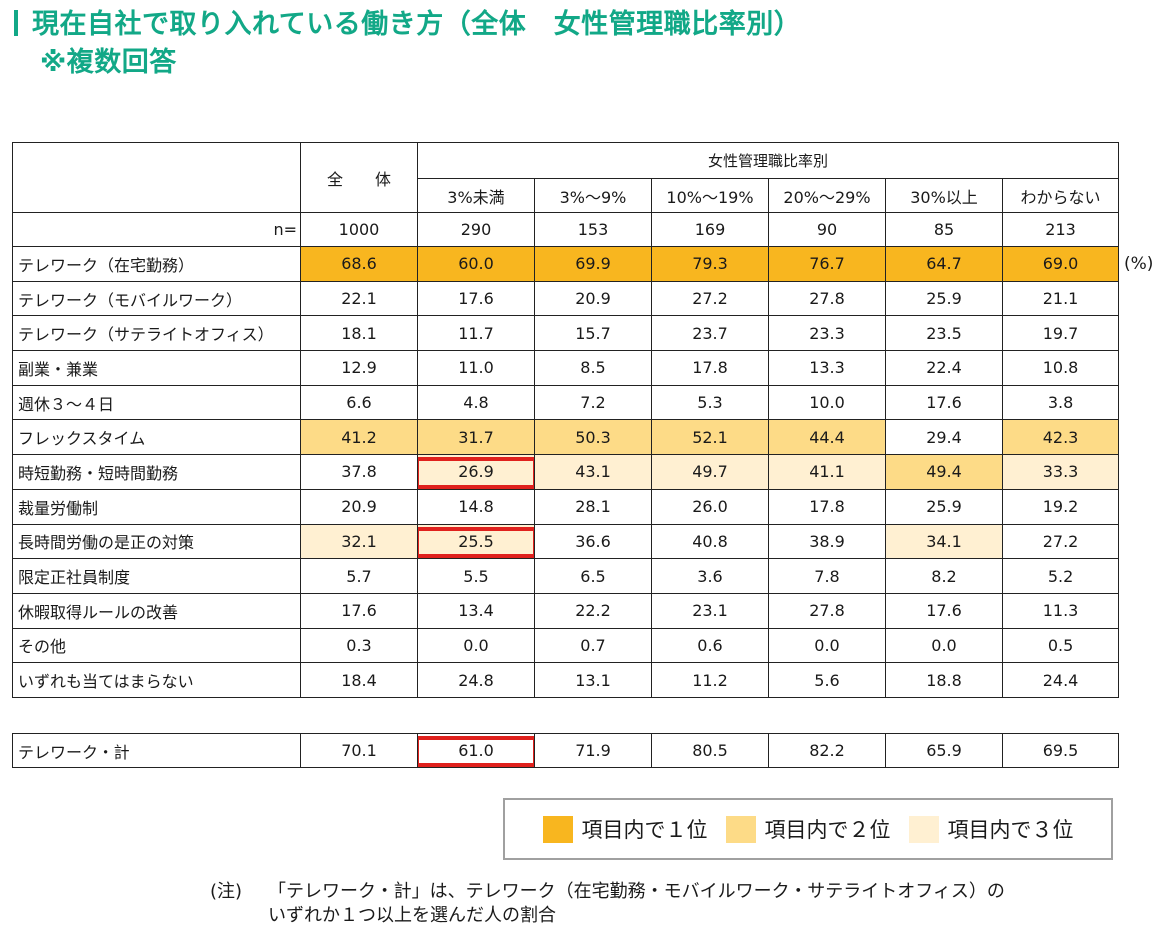 This screenshot has width=1166, height=934. Describe the element at coordinates (1060, 402) in the screenshot. I see `value-cell: 3.8` at that location.